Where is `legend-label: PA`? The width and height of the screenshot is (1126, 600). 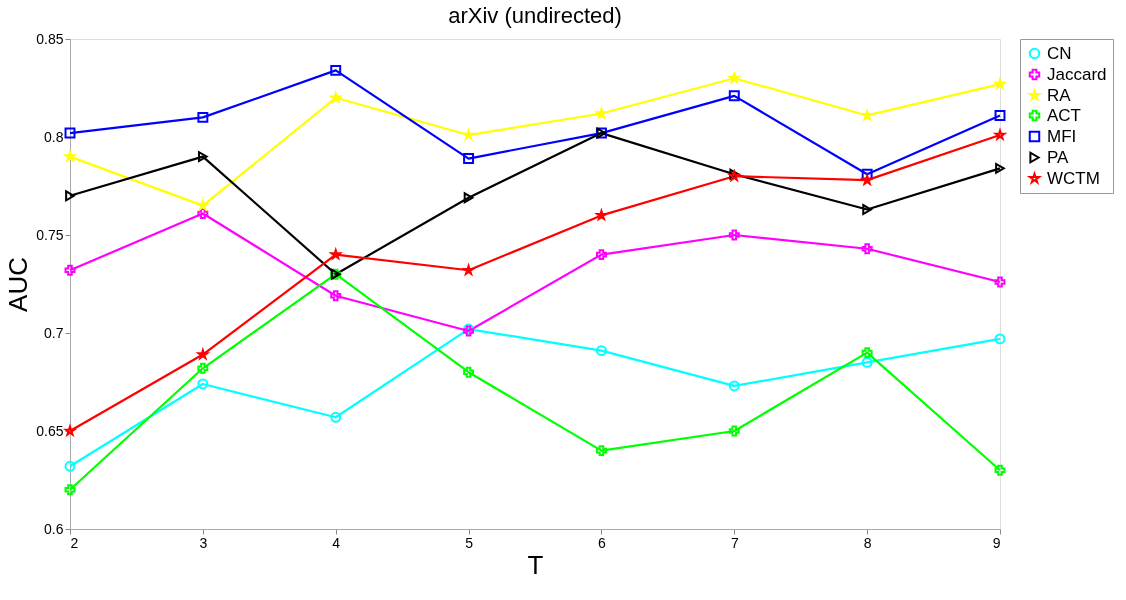
legend-label: PA is located at coordinates (1058, 157).